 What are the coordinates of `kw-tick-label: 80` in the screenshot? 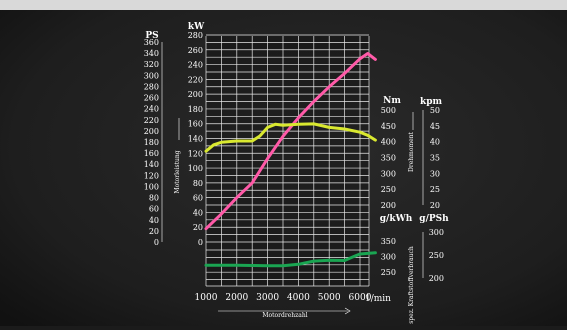 It's located at (198, 183).